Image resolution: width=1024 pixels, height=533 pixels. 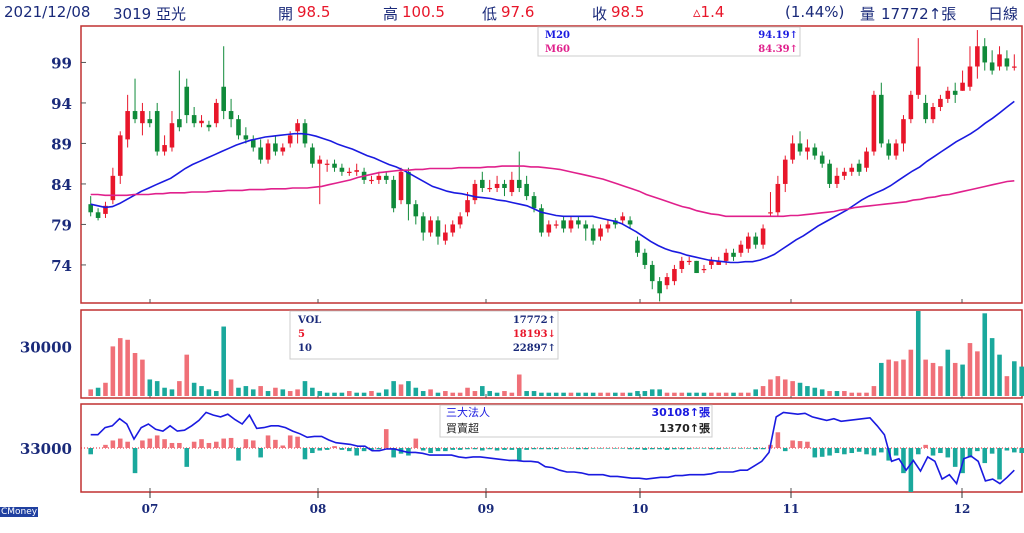 I want to click on low-value: 97.6, so click(x=518, y=12).